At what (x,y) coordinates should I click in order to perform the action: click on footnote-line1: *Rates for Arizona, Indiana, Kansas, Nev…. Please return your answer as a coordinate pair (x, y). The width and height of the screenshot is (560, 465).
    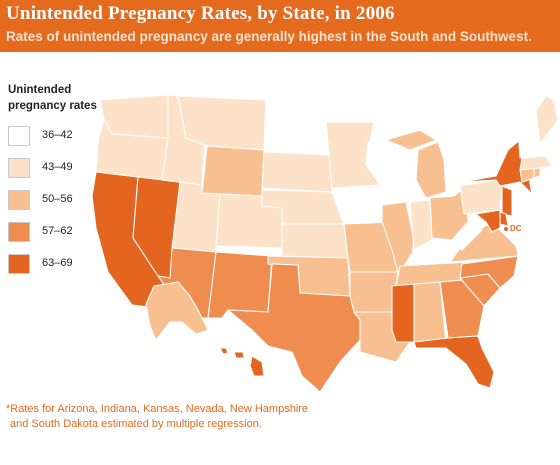
    Looking at the image, I should click on (157, 409).